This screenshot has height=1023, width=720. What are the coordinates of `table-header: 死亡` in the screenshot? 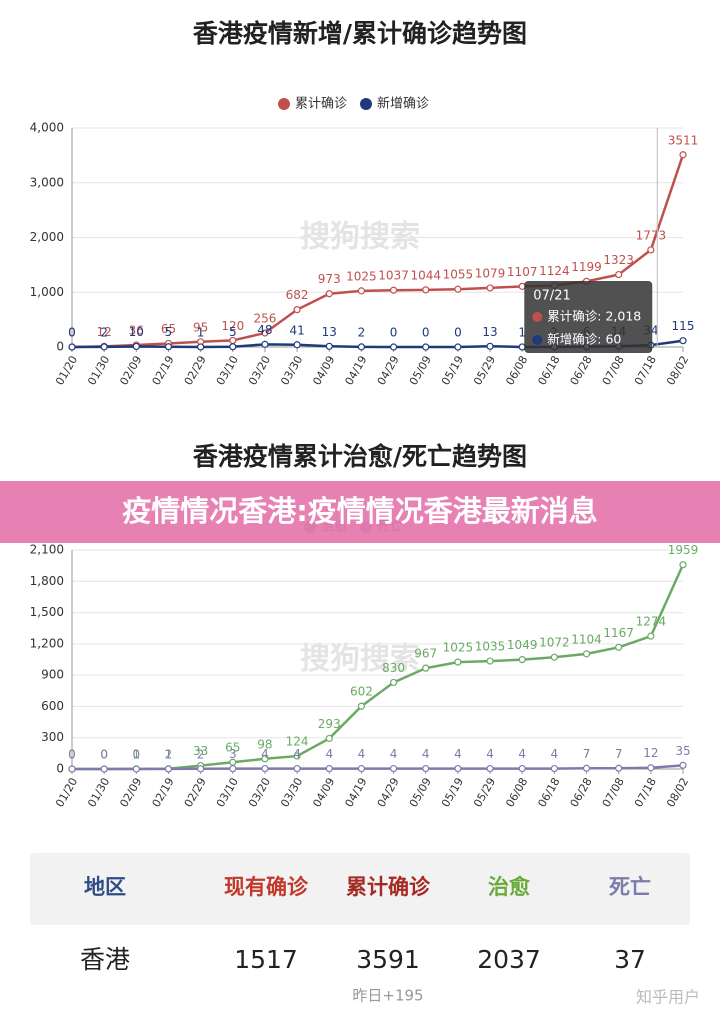 It's located at (630, 887).